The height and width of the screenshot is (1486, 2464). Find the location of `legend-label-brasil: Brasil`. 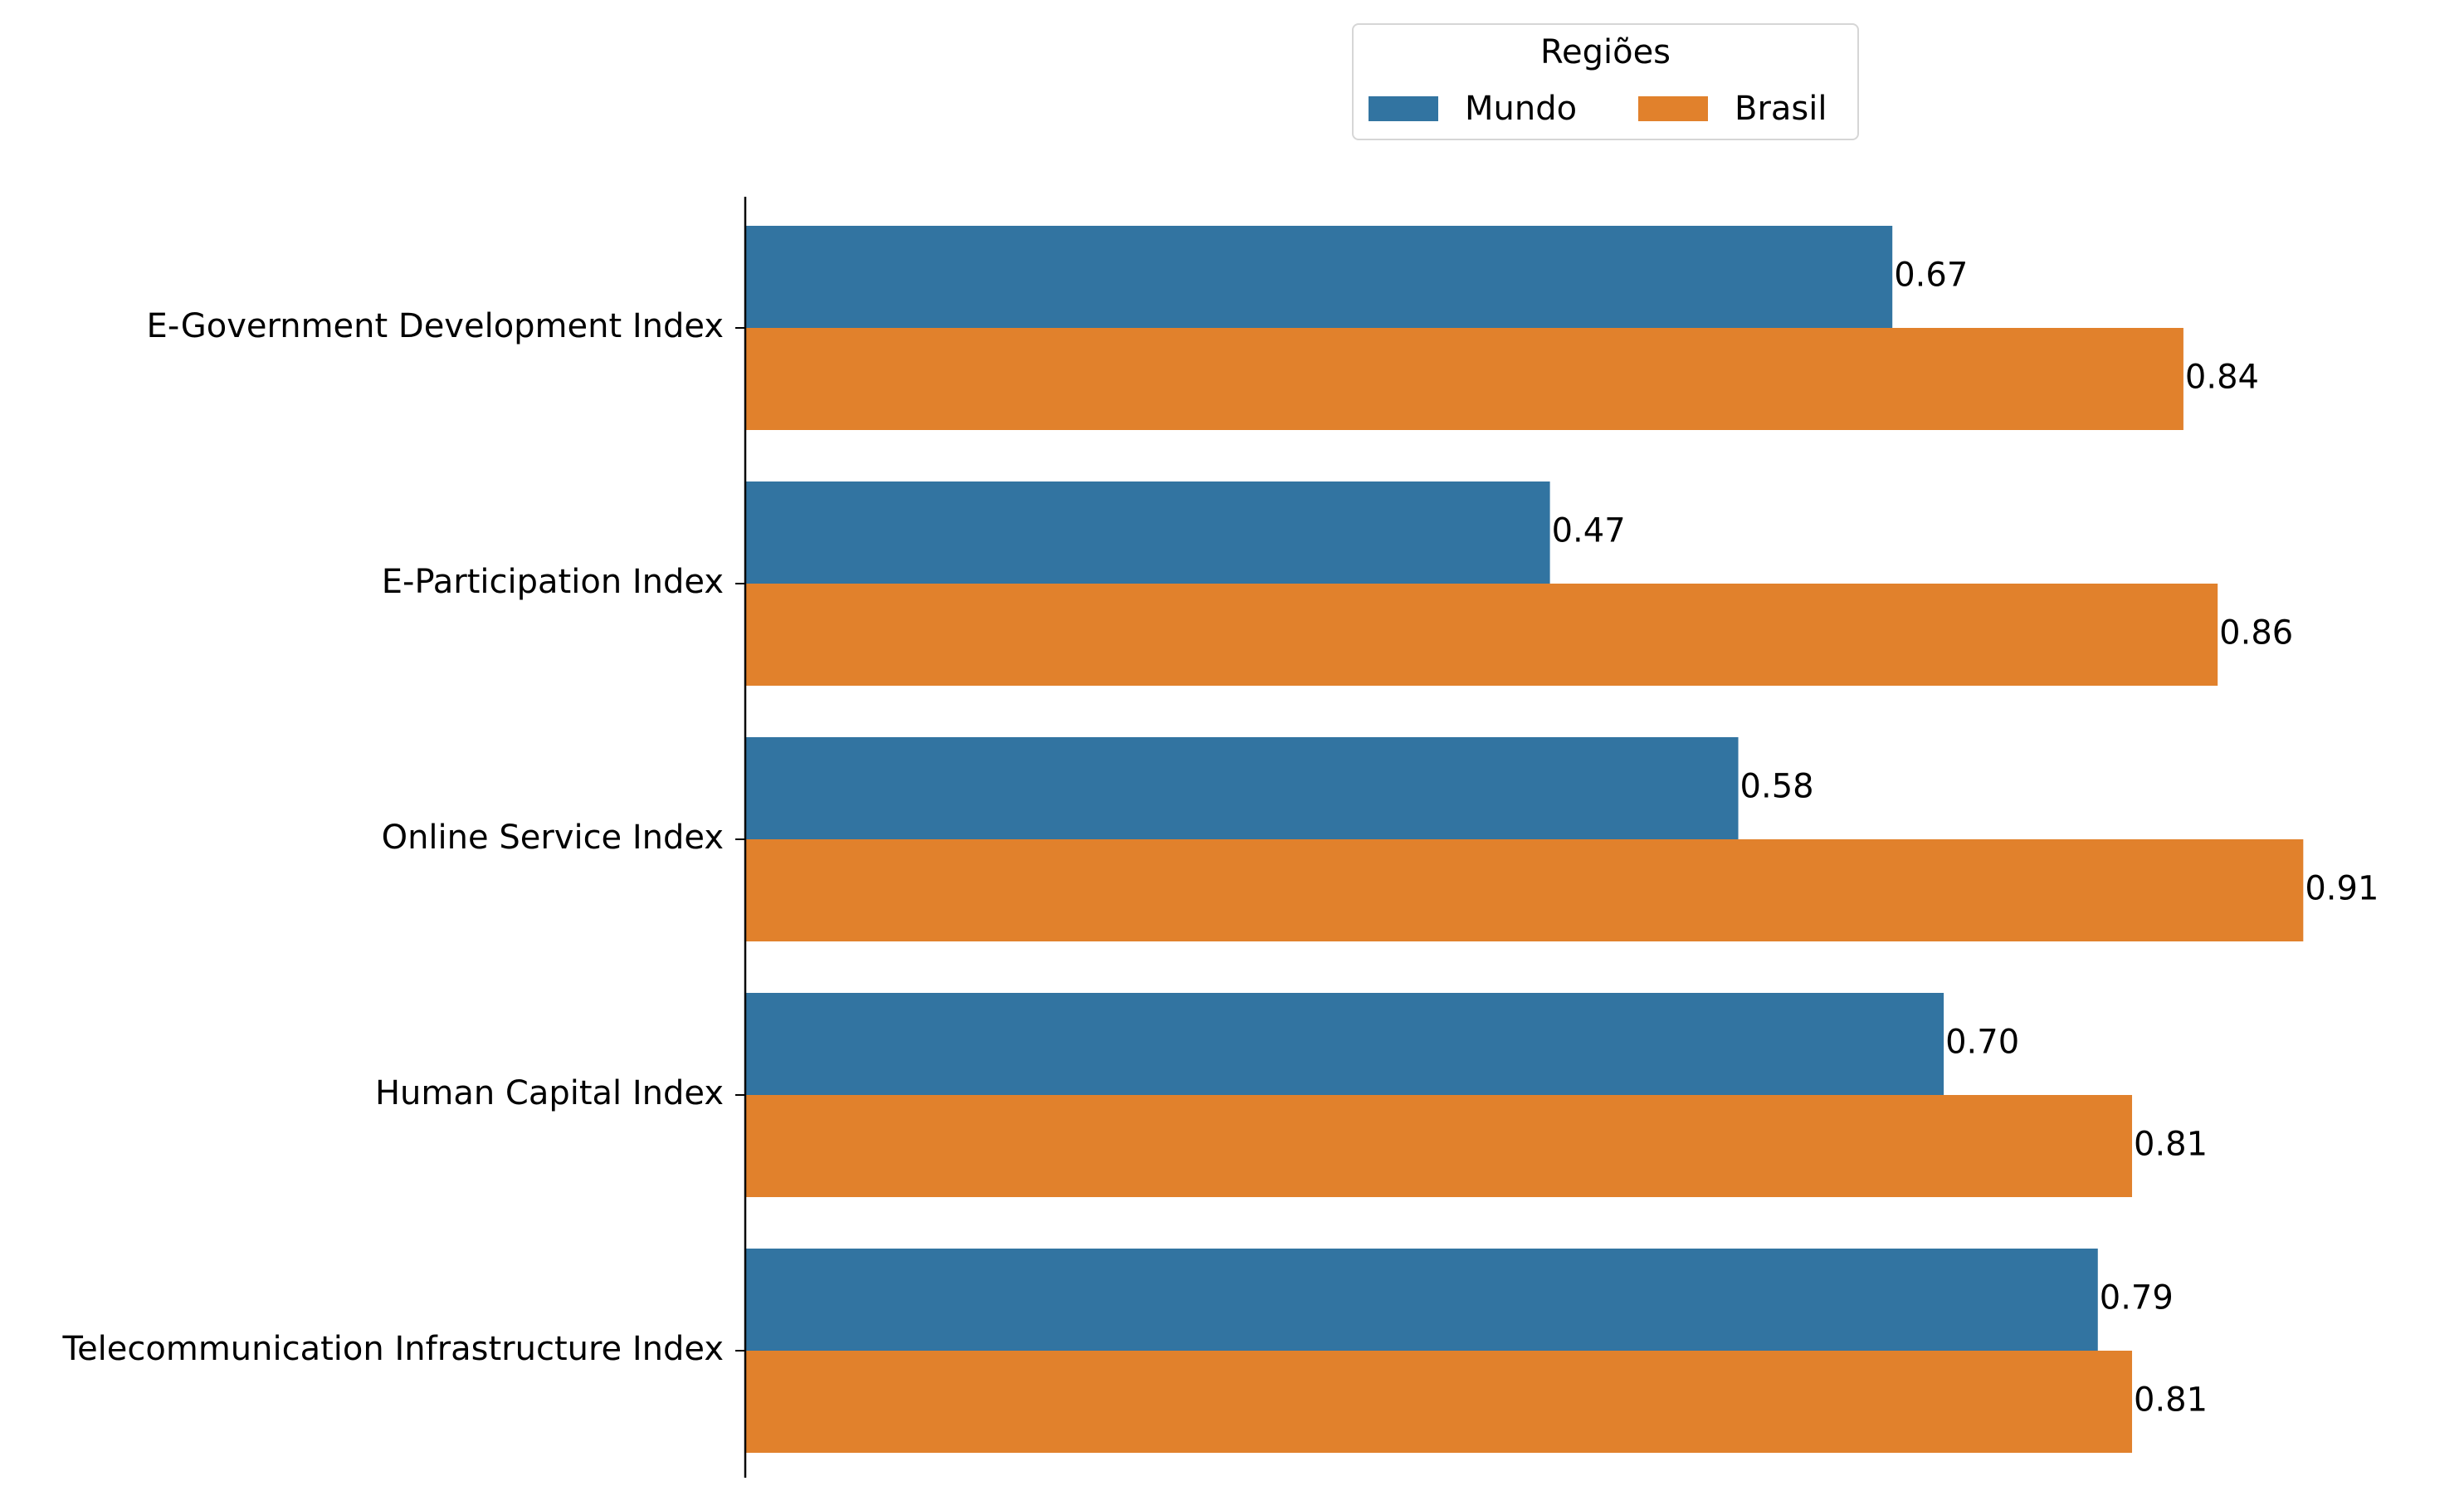

legend-label-brasil: Brasil is located at coordinates (1781, 109).